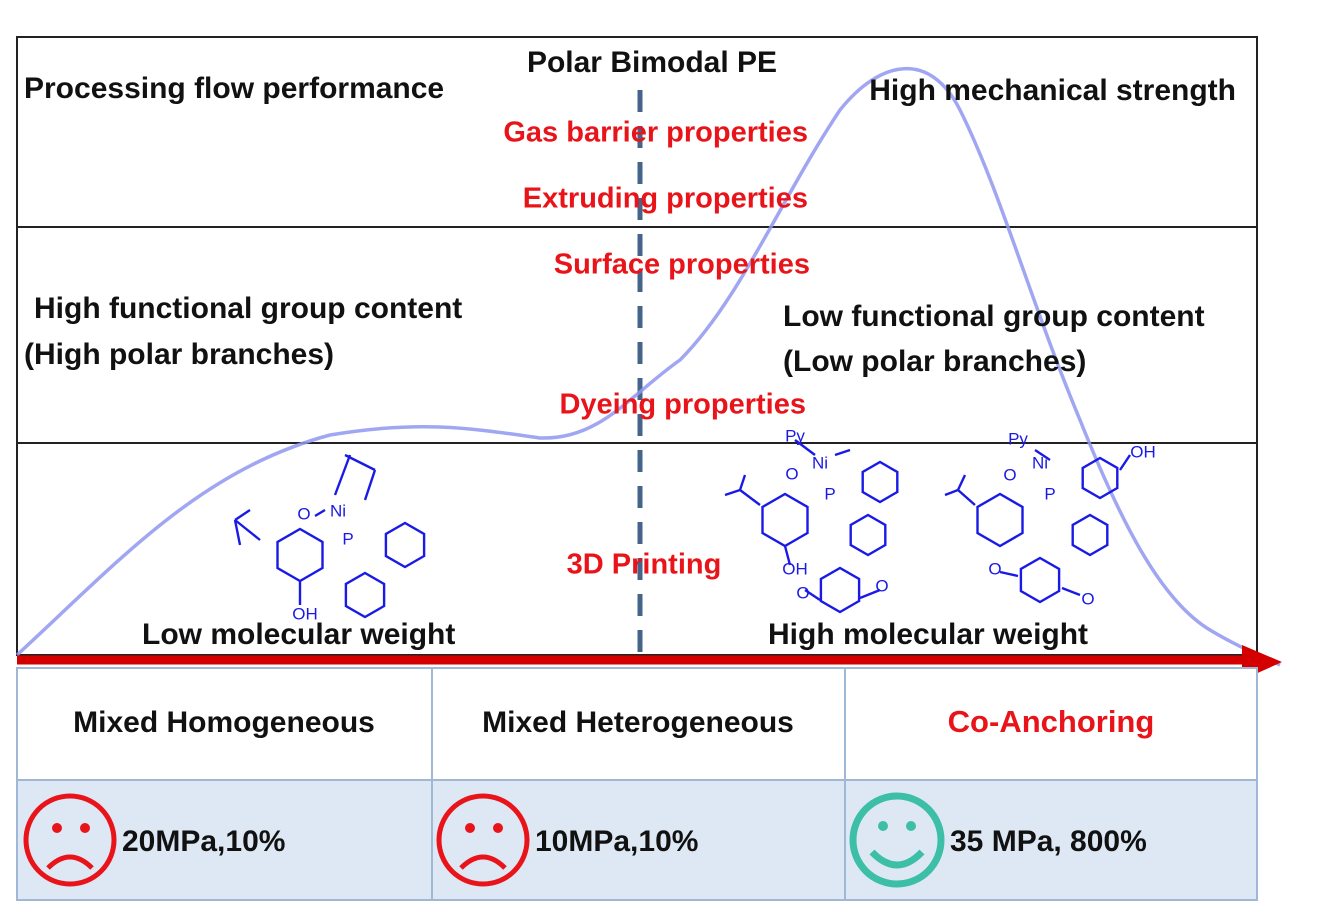  What do you see at coordinates (994, 316) in the screenshot?
I see `label: Low functional group content` at bounding box center [994, 316].